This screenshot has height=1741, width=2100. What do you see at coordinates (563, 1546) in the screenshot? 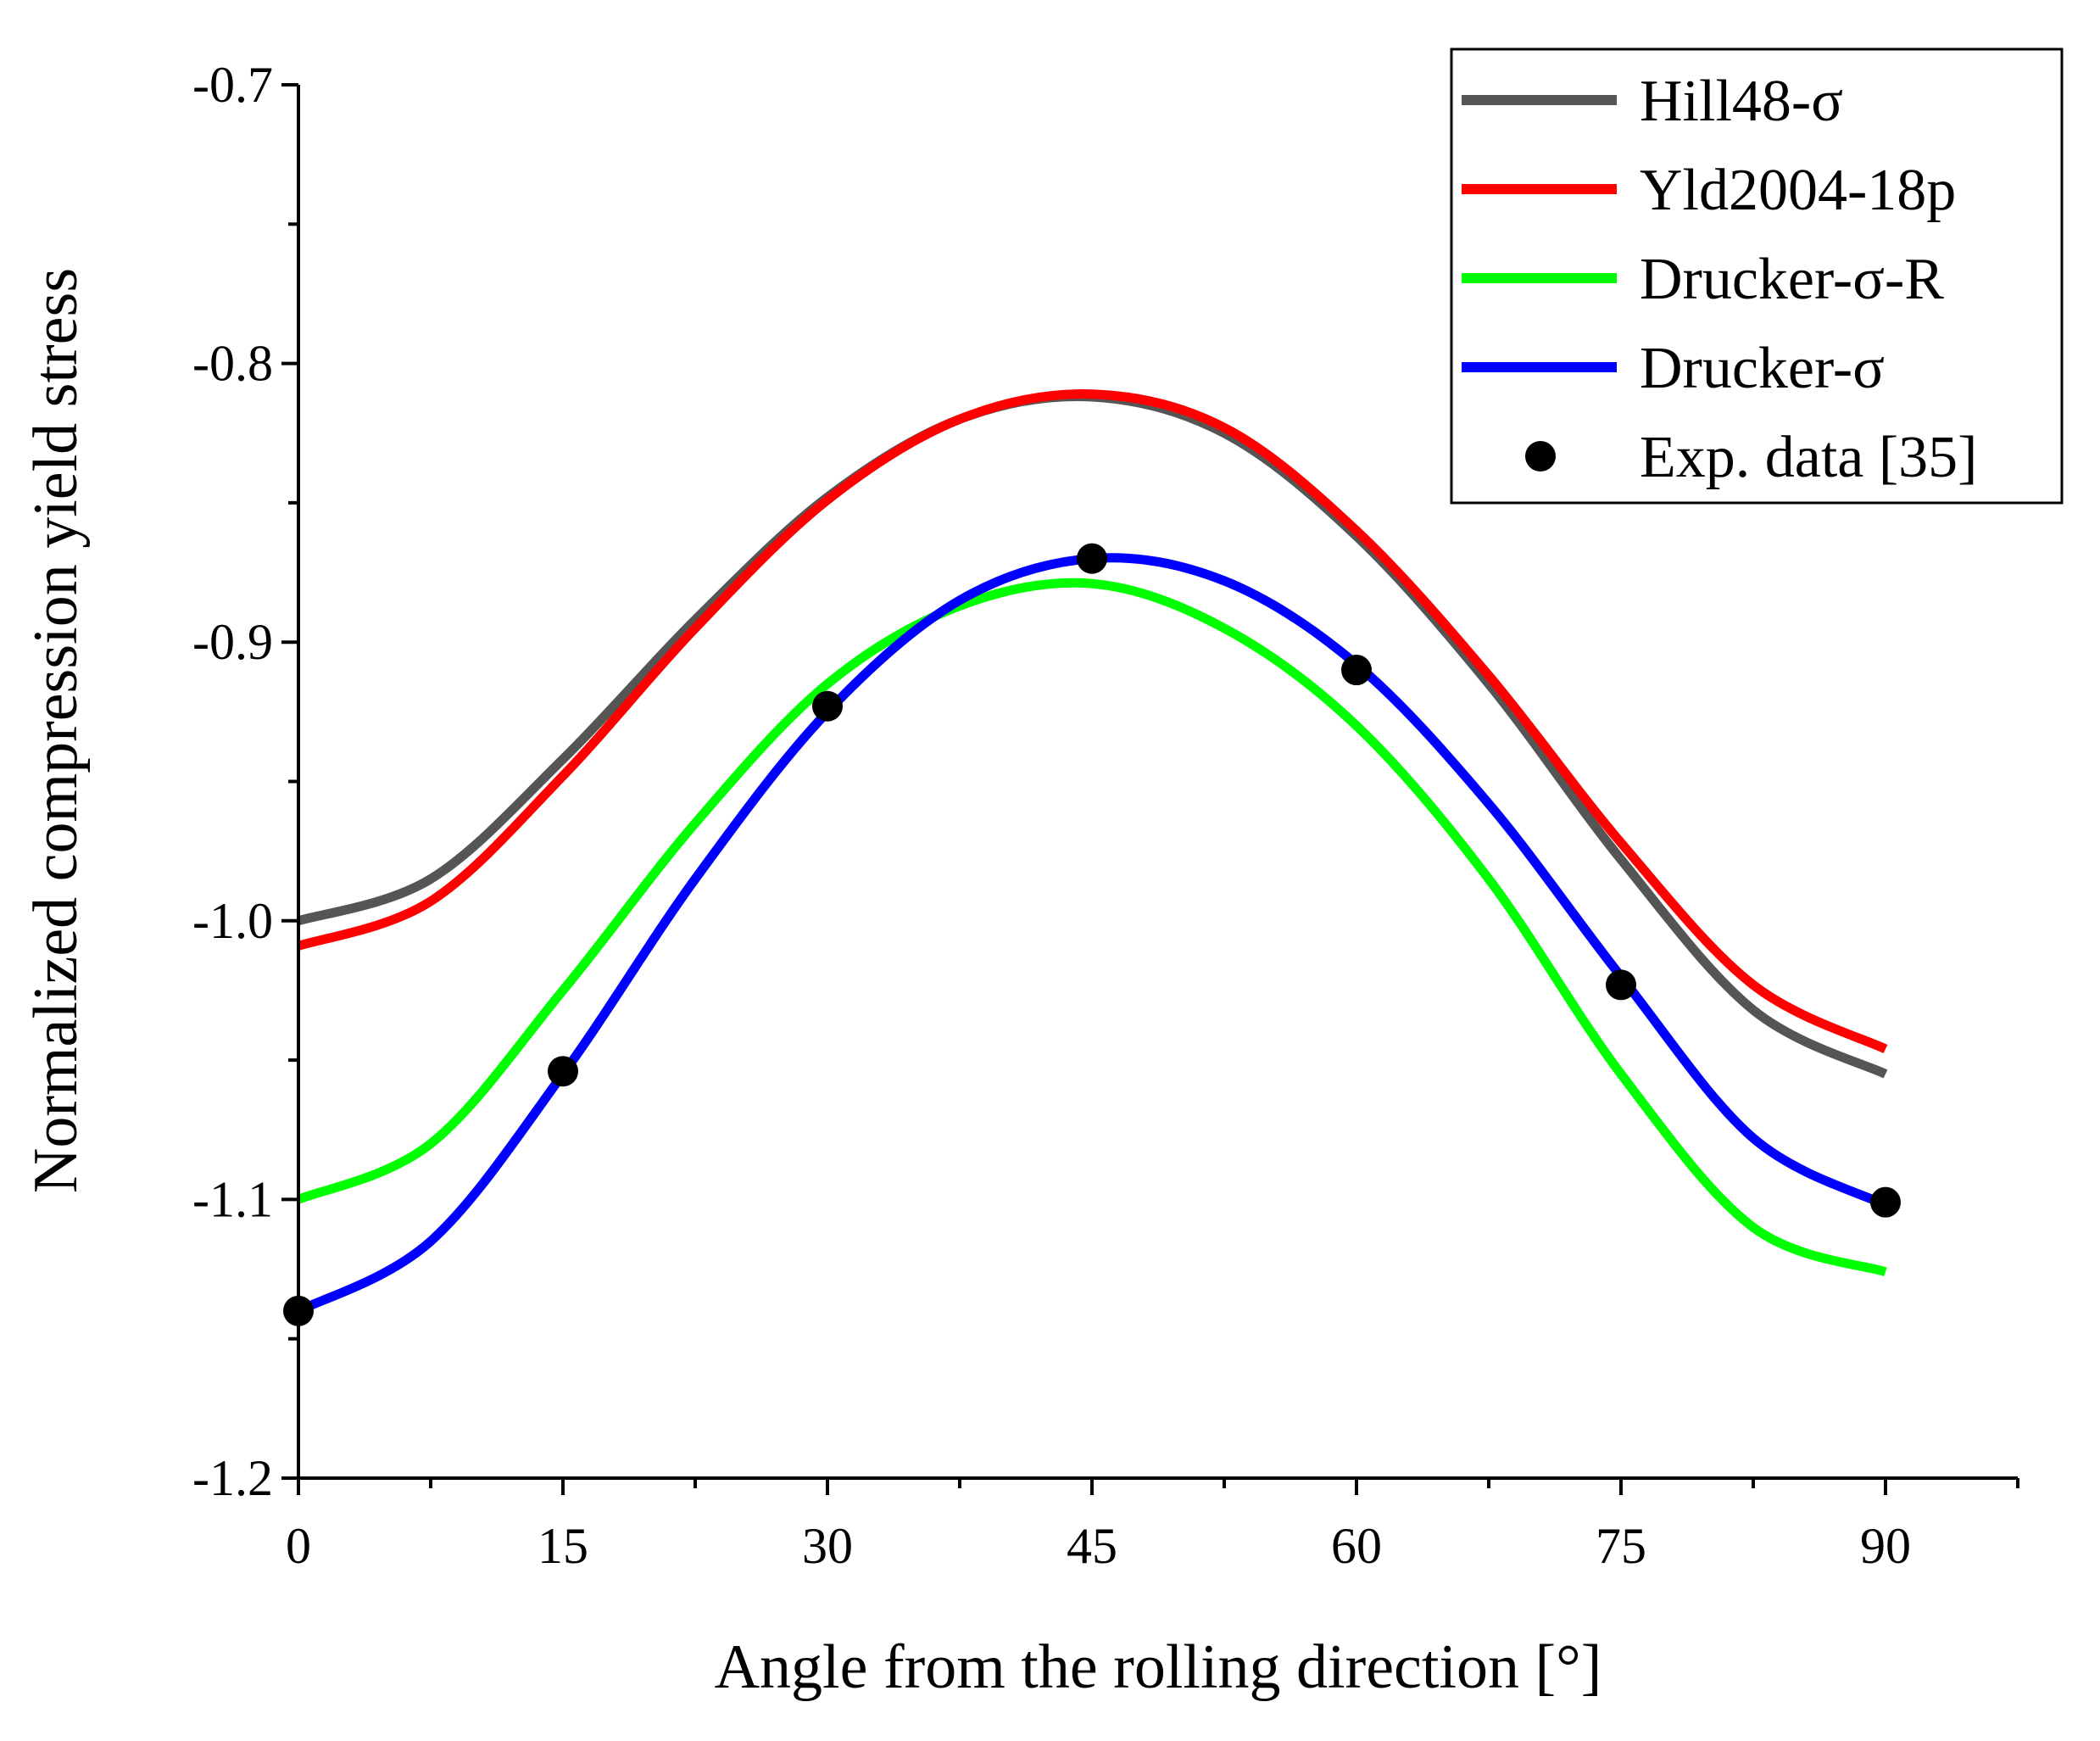
I see `x-tick-label: 15` at bounding box center [563, 1546].